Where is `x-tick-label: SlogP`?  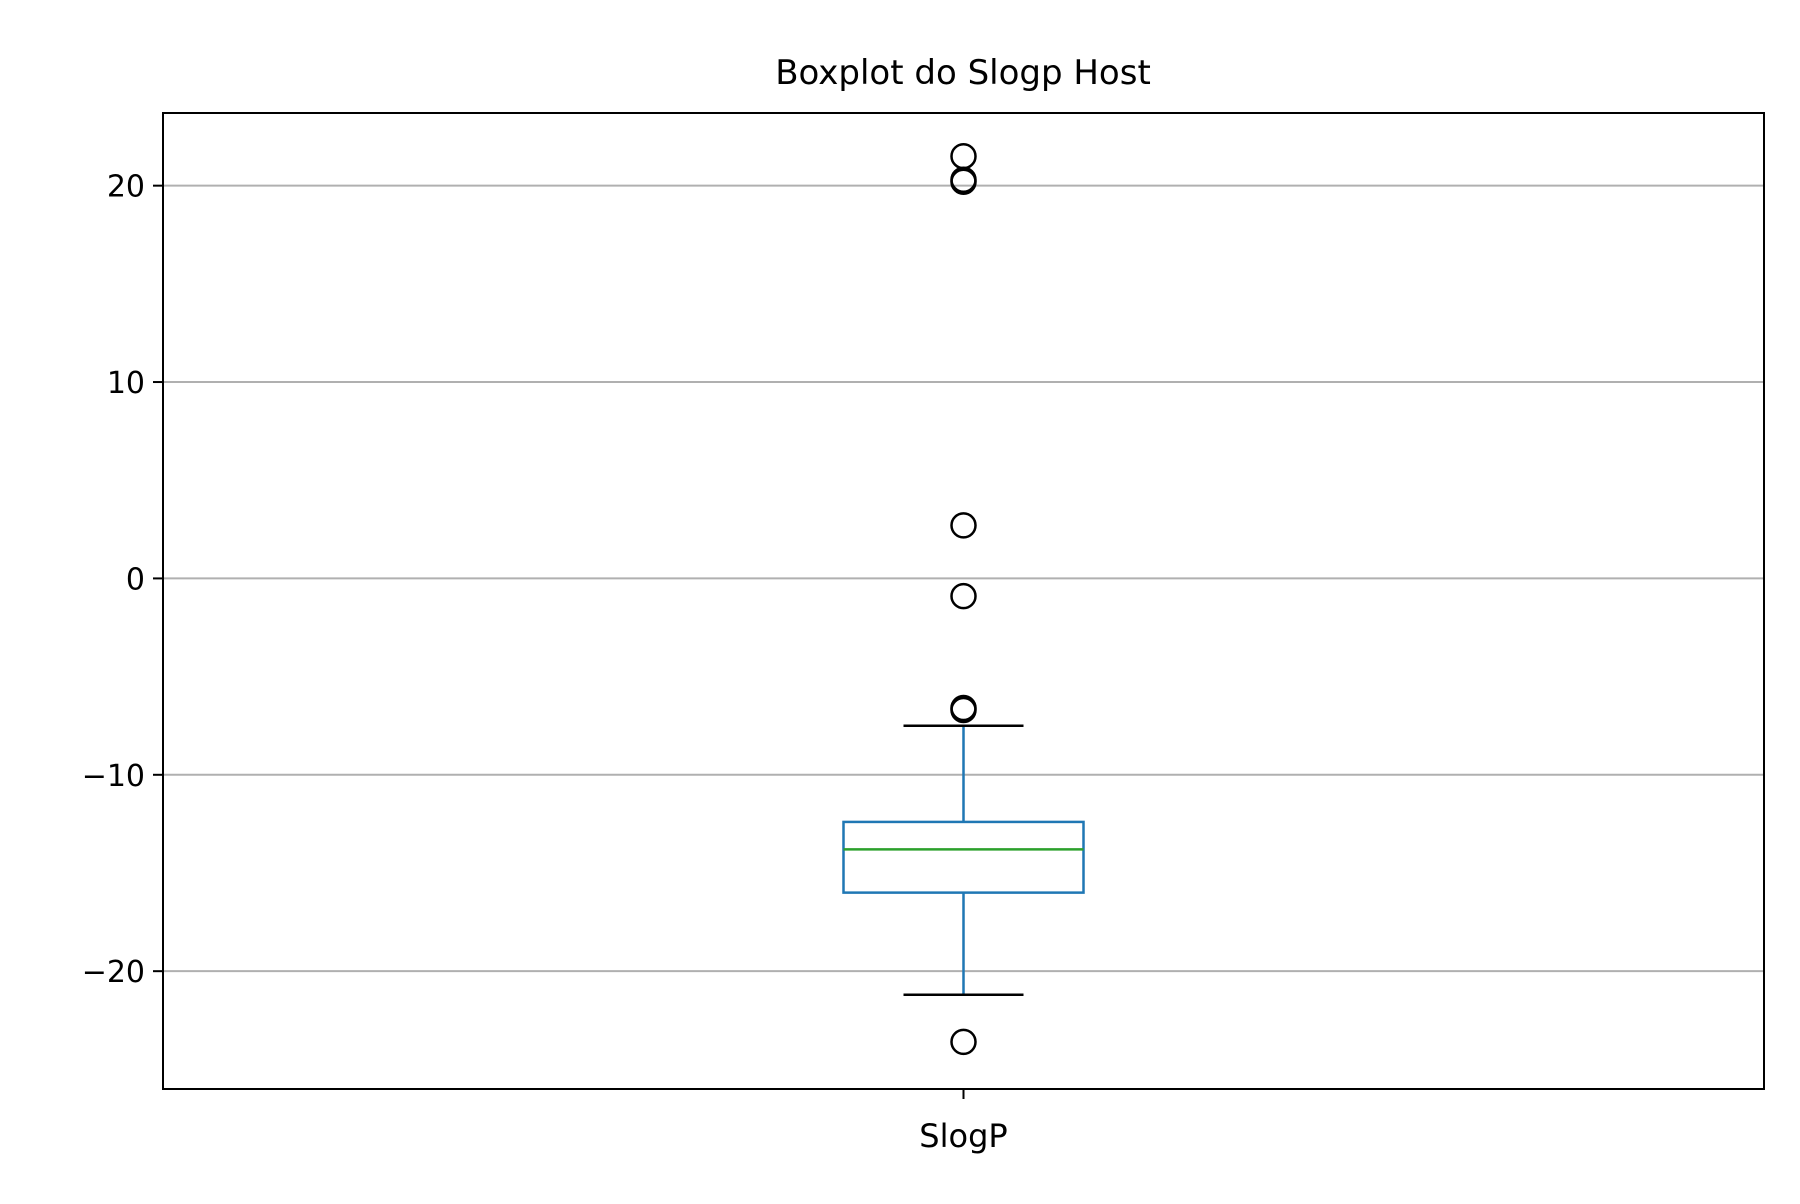 x-tick-label: SlogP is located at coordinates (963, 1136).